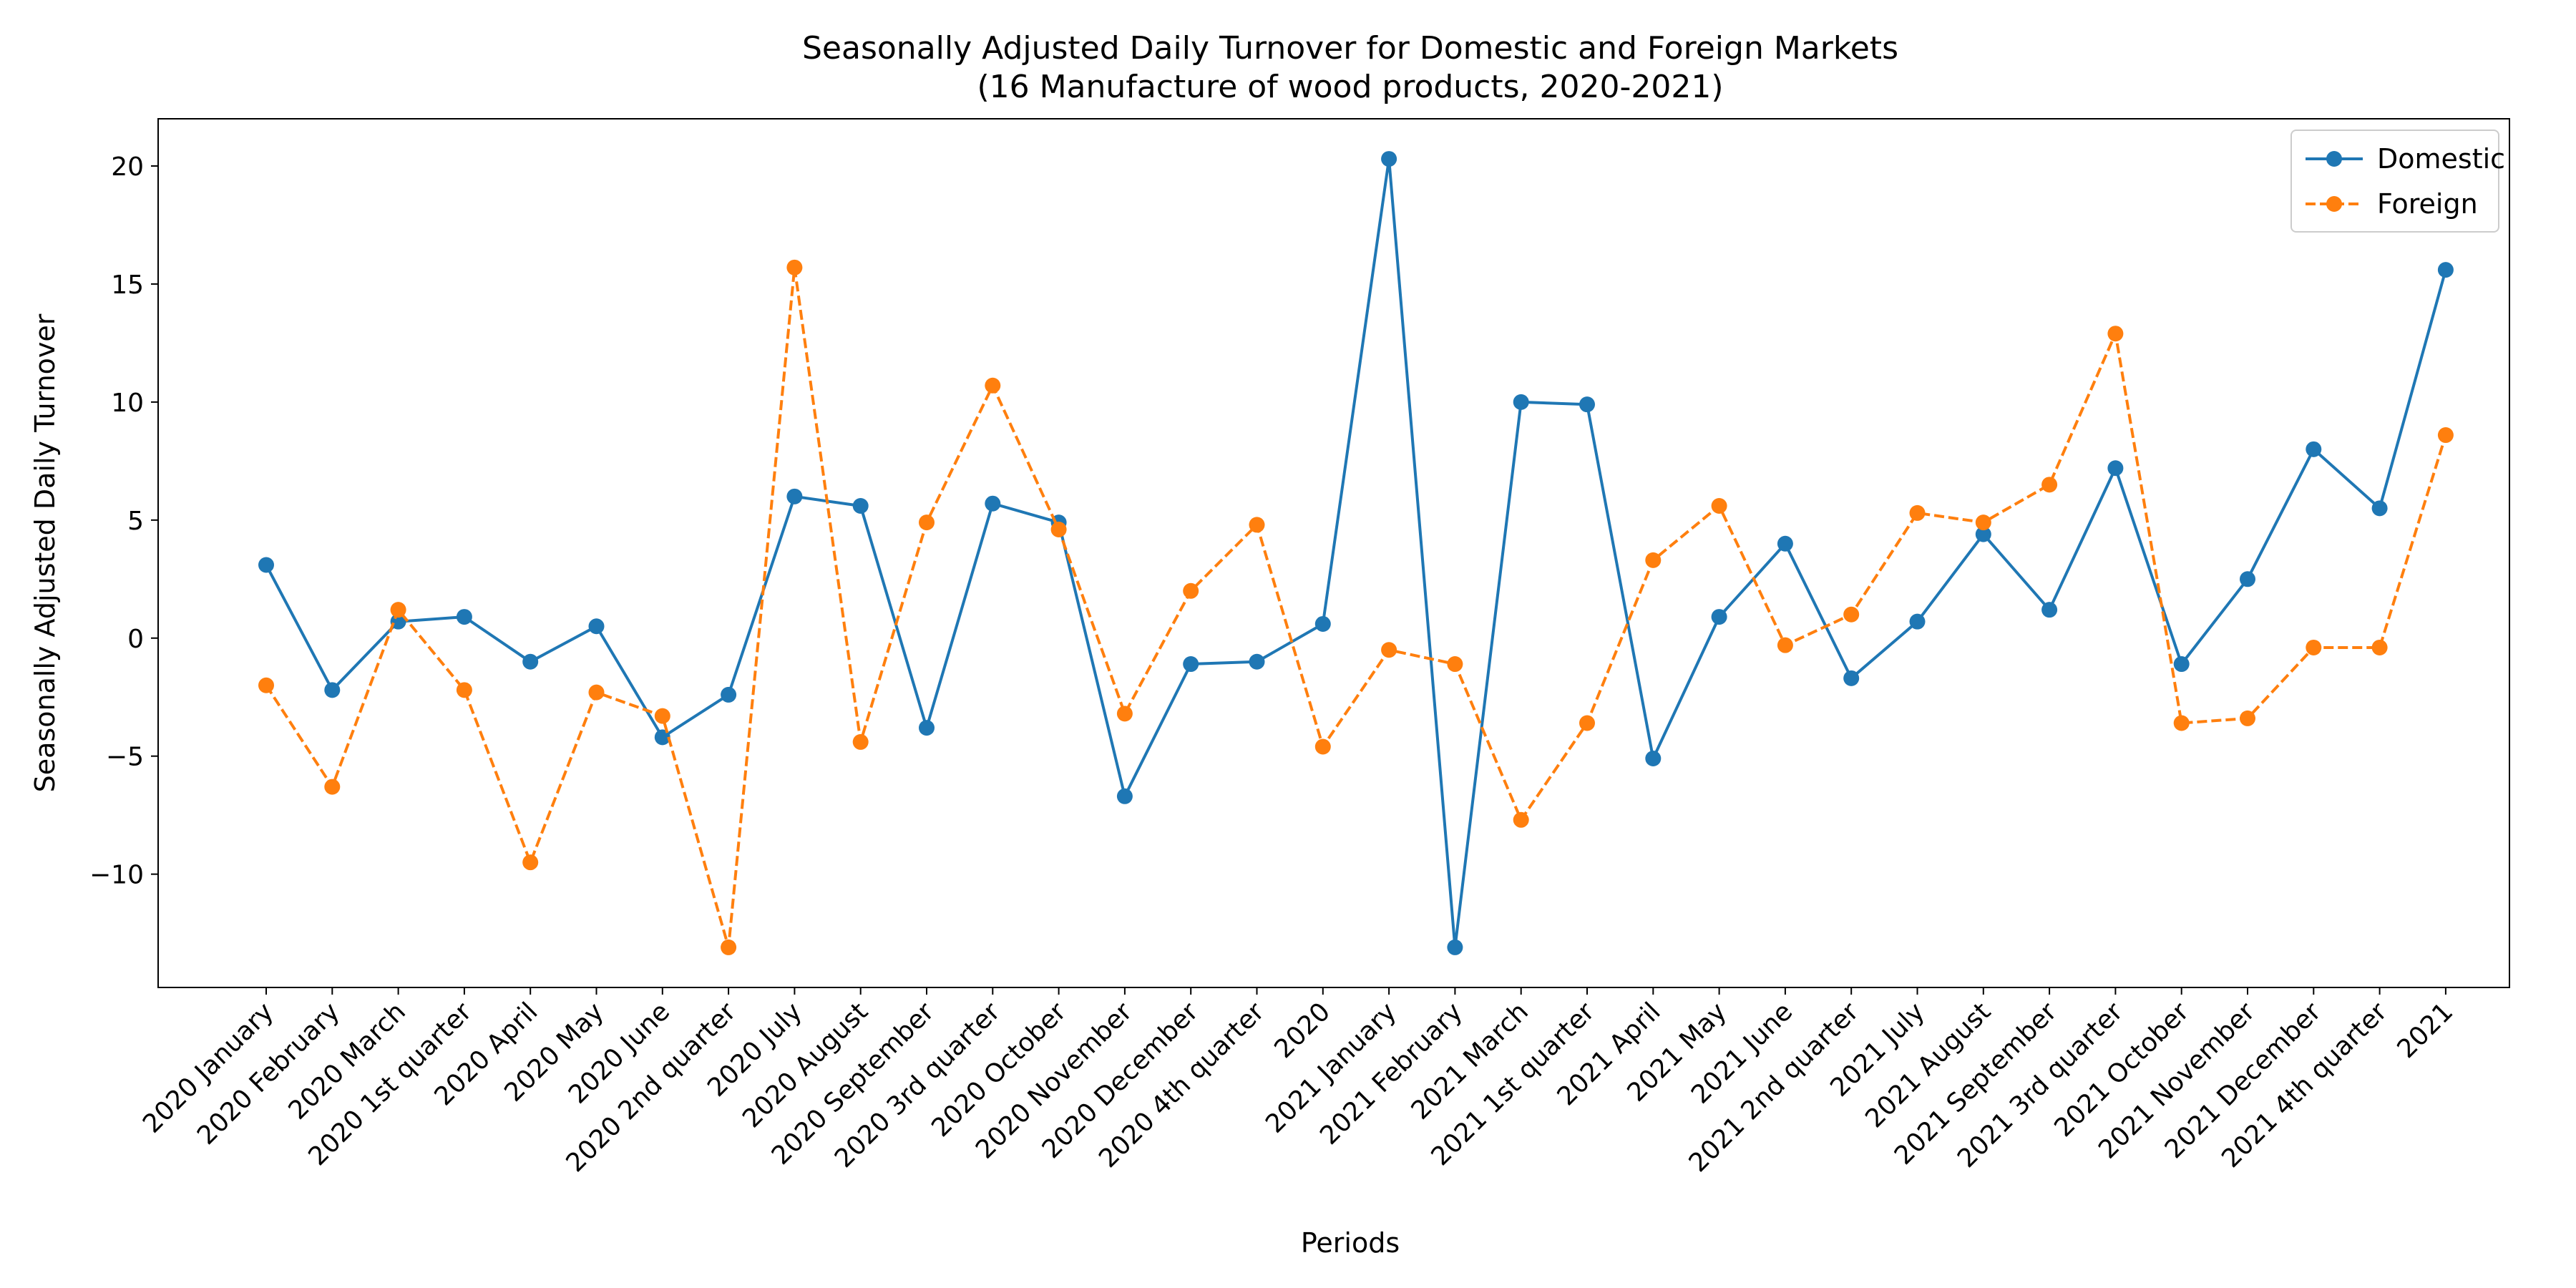  I want to click on y-tick-label: −10, so click(116, 875).